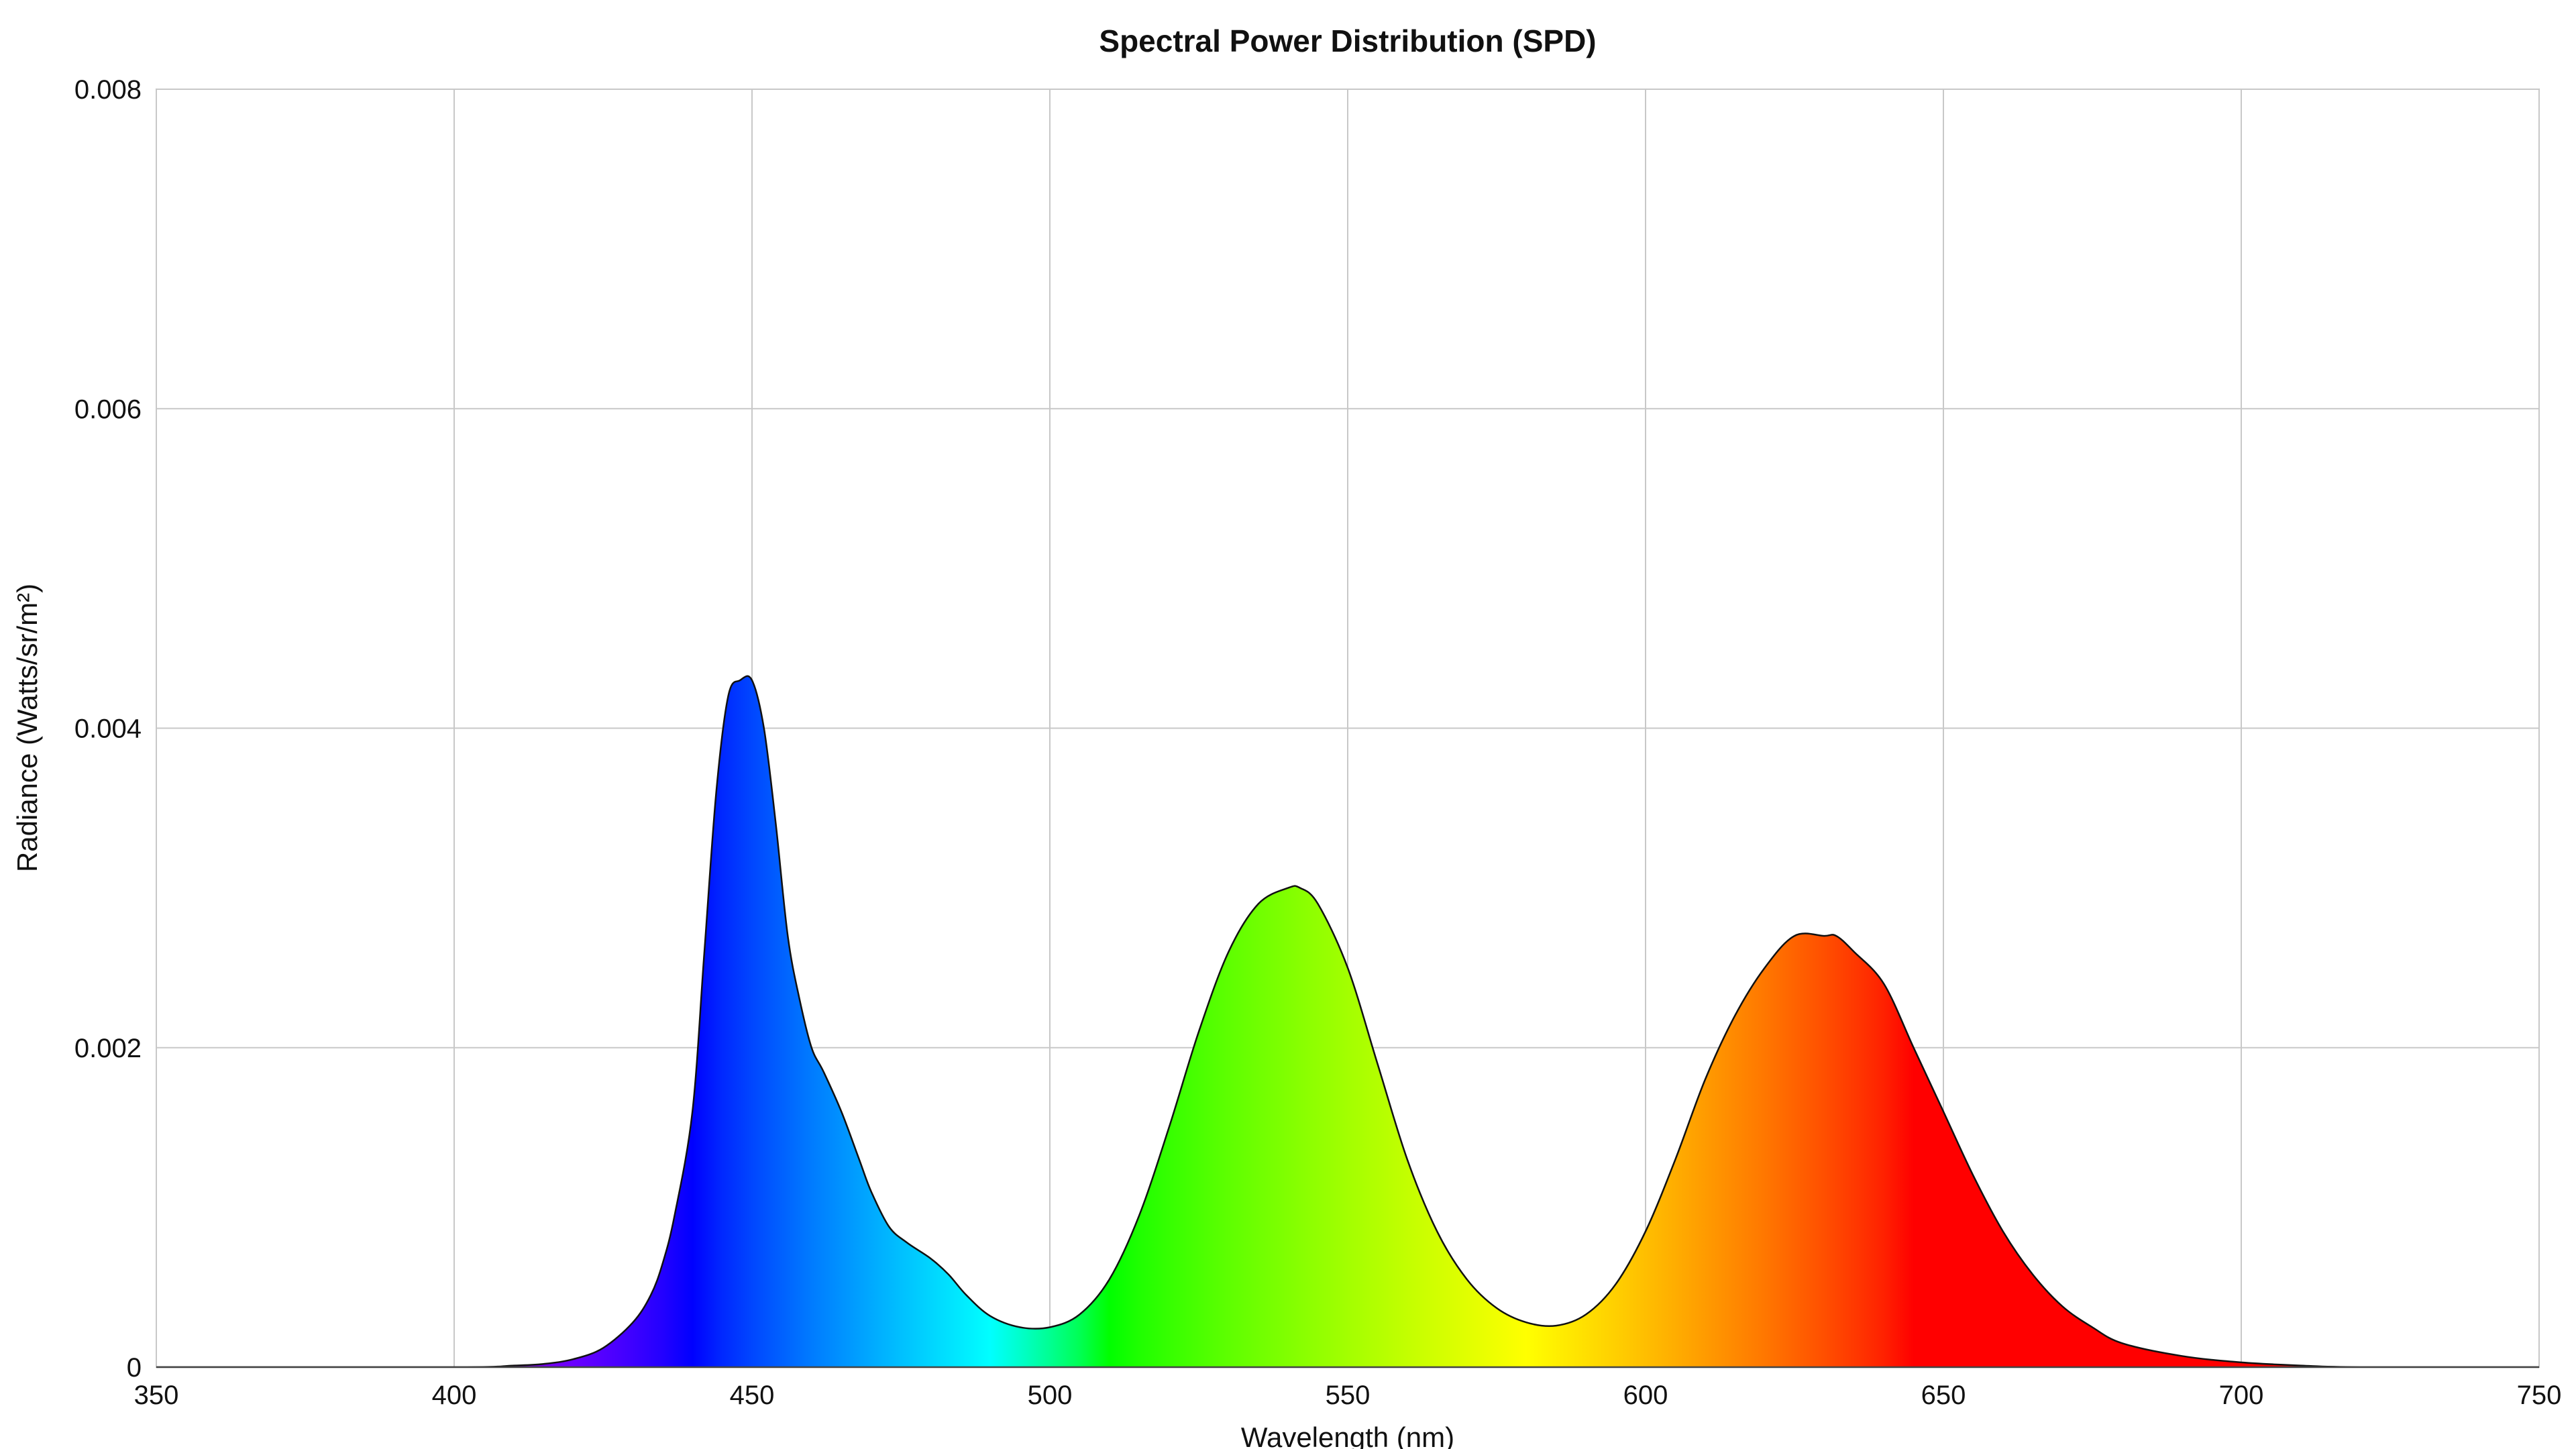 The width and height of the screenshot is (2576, 1449). What do you see at coordinates (108, 409) in the screenshot?
I see `y-tick-label: 0.006` at bounding box center [108, 409].